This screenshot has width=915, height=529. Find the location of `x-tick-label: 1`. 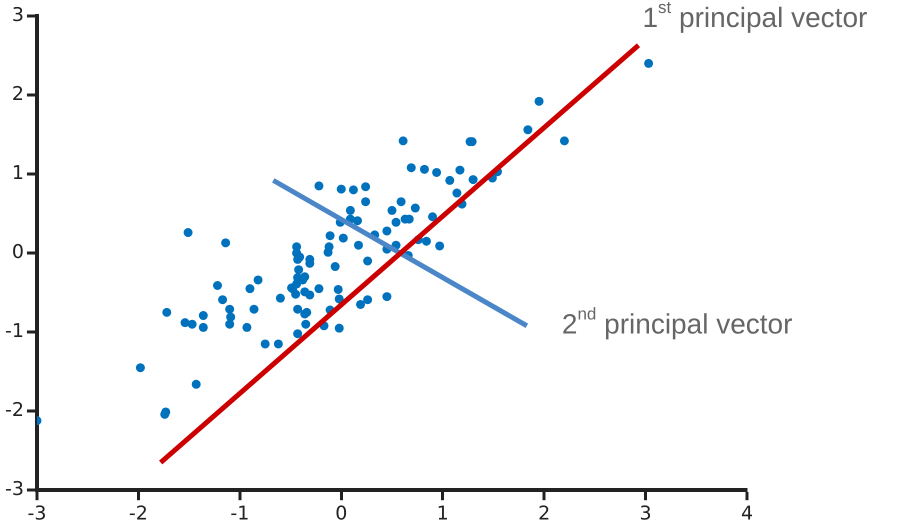

x-tick-label: 1 is located at coordinates (442, 513).